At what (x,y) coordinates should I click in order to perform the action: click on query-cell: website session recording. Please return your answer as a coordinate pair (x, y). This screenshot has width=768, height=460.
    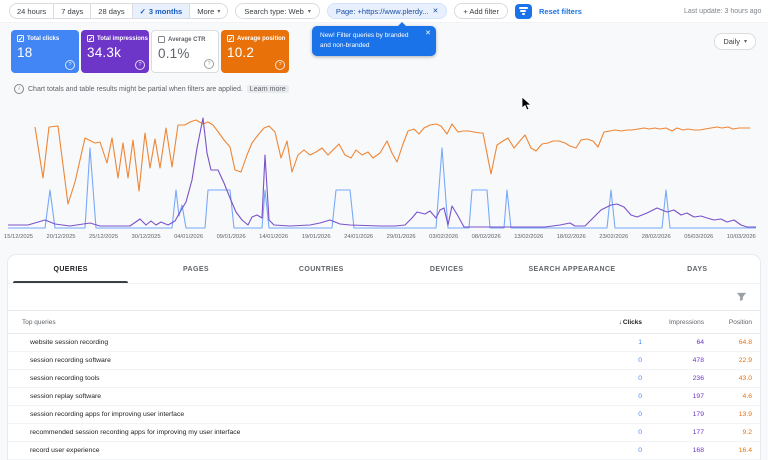
    Looking at the image, I should click on (69, 342).